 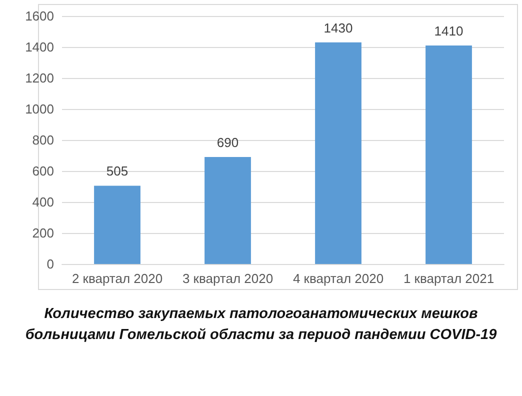 I want to click on y-tick-label: 1200, so click(x=39, y=78).